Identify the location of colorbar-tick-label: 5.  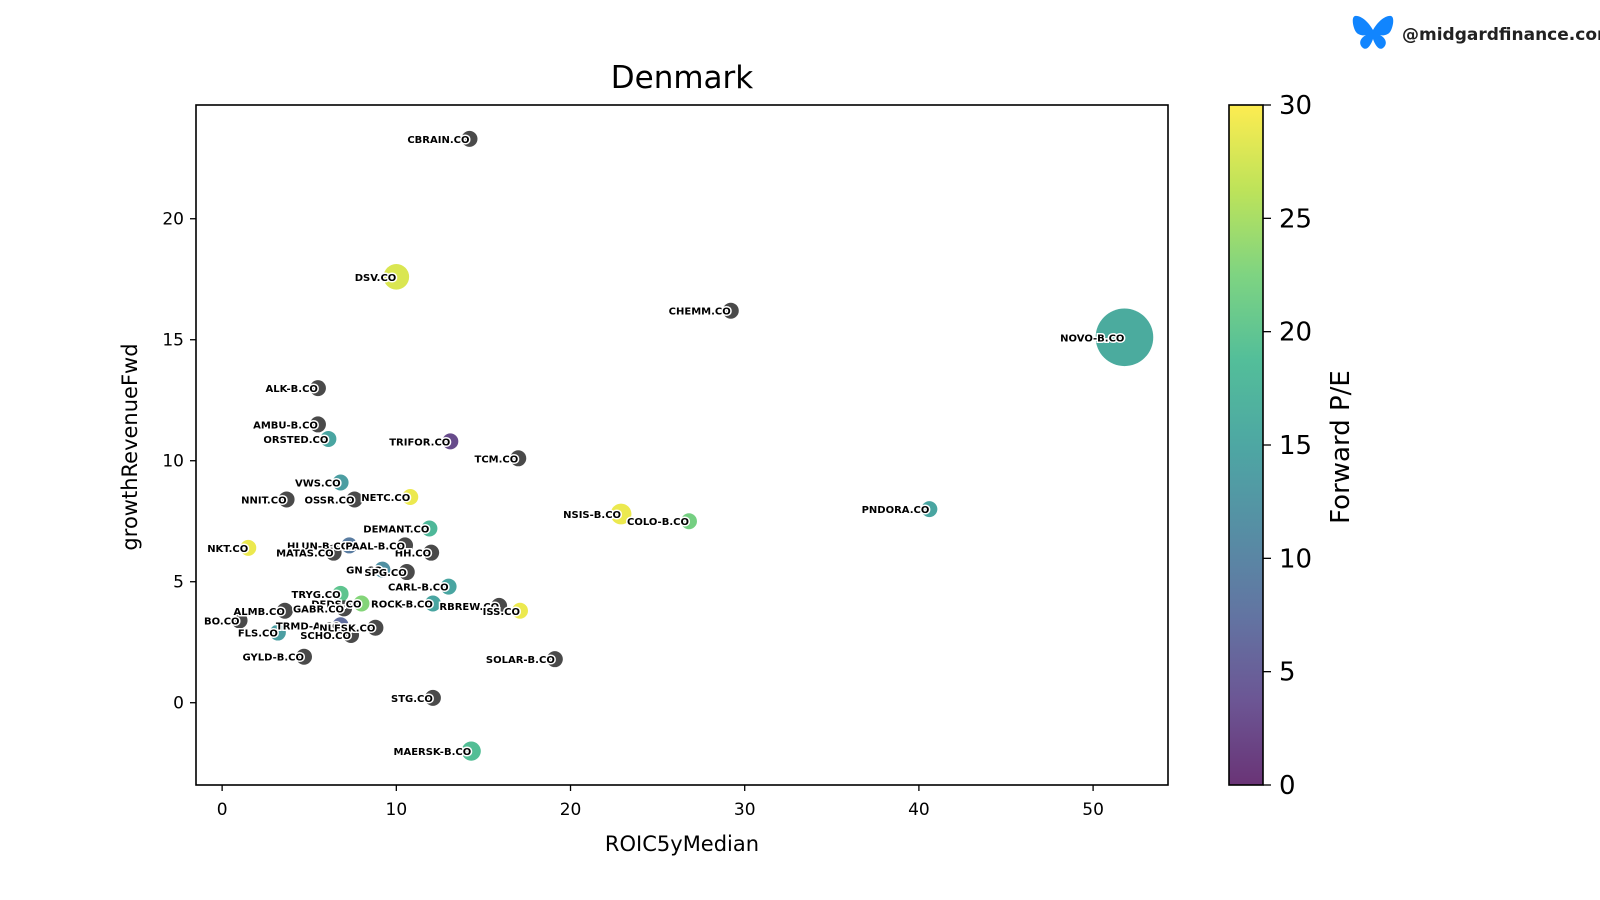
(1287, 673).